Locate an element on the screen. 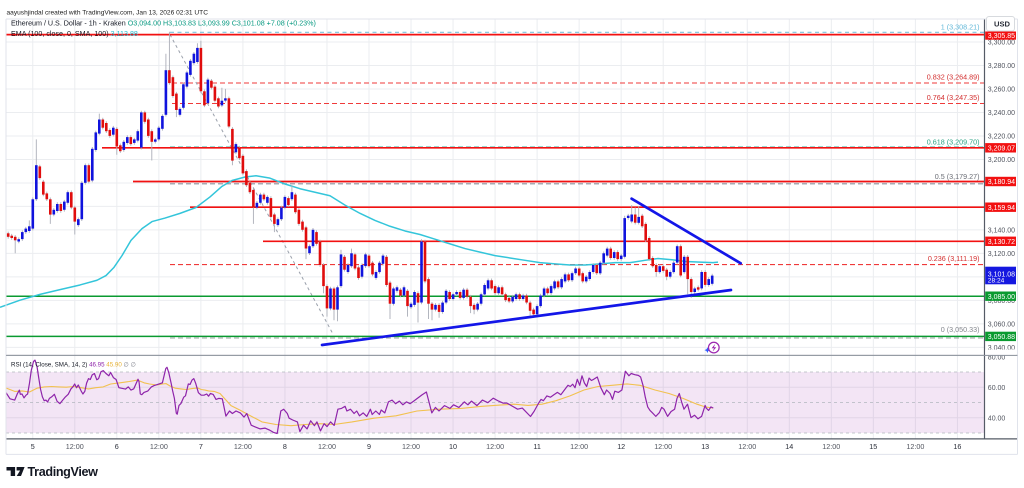 Image resolution: width=1024 pixels, height=488 pixels. svg-text: 3,040.00 is located at coordinates (1001, 348).